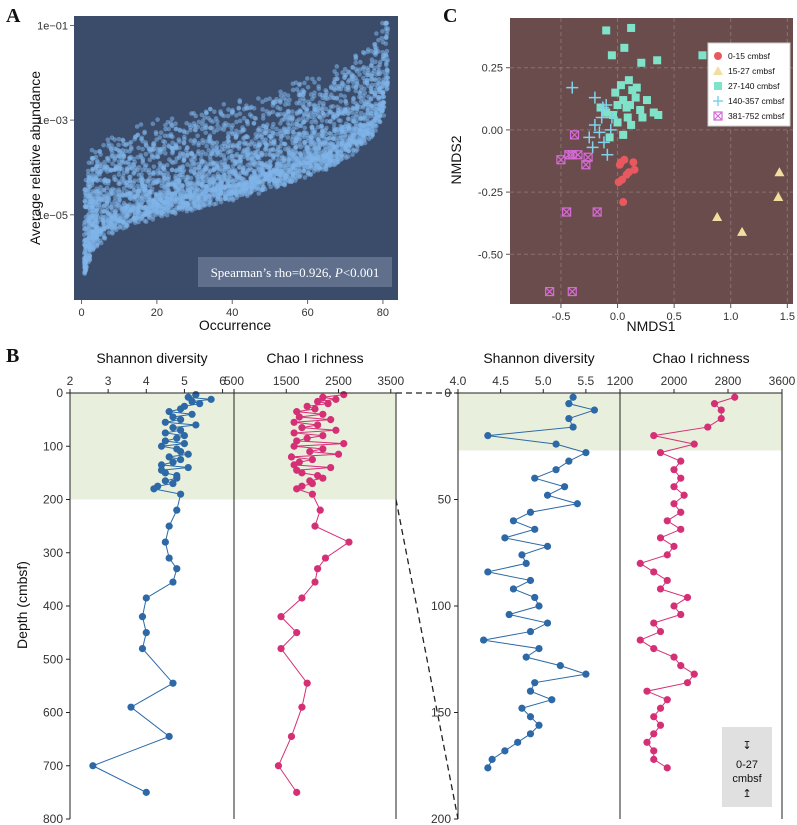 This screenshot has height=825, width=797. Describe the element at coordinates (52, 121) in the screenshot. I see `panel-a-ytick-label: 1e−03` at that location.